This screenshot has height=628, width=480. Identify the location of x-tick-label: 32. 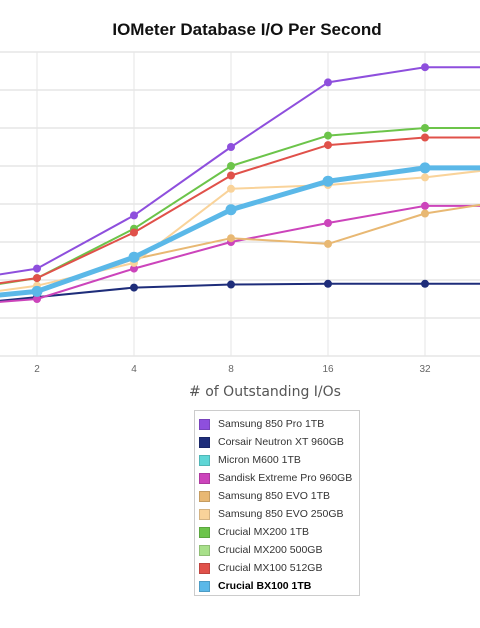
(425, 369).